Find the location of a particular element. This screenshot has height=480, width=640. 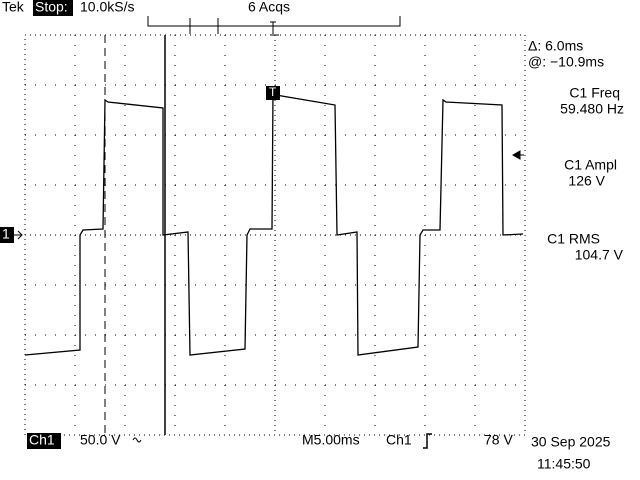

cursor-at: @: −10.9ms is located at coordinates (566, 62).